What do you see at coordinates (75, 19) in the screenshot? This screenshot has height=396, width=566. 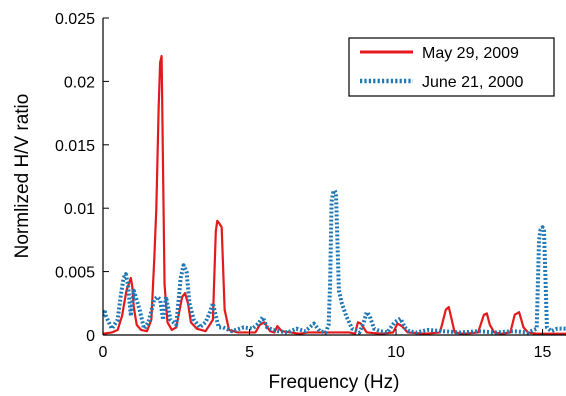 I see `y-tick-label: 0.025` at bounding box center [75, 19].